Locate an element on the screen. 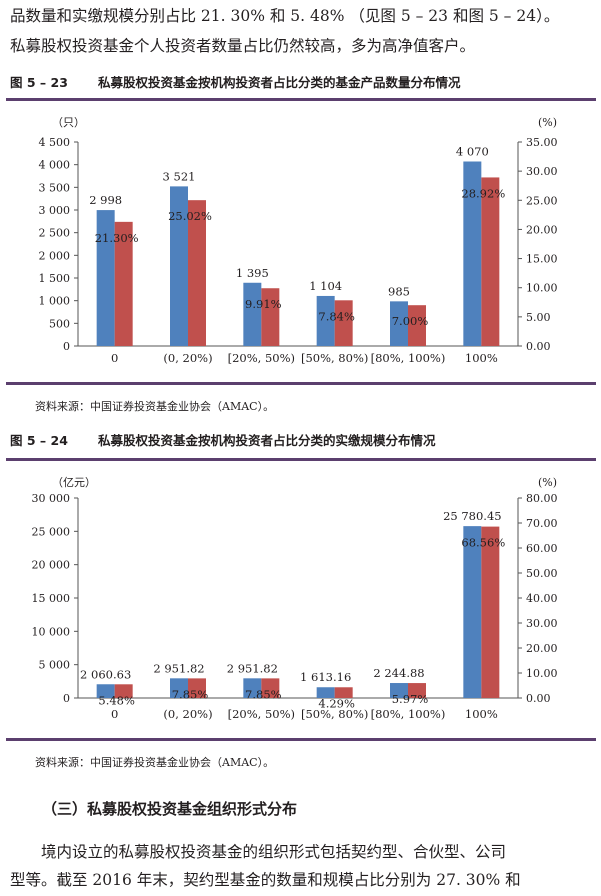 This screenshot has width=601, height=896. bar-count-label: 985 is located at coordinates (399, 291).